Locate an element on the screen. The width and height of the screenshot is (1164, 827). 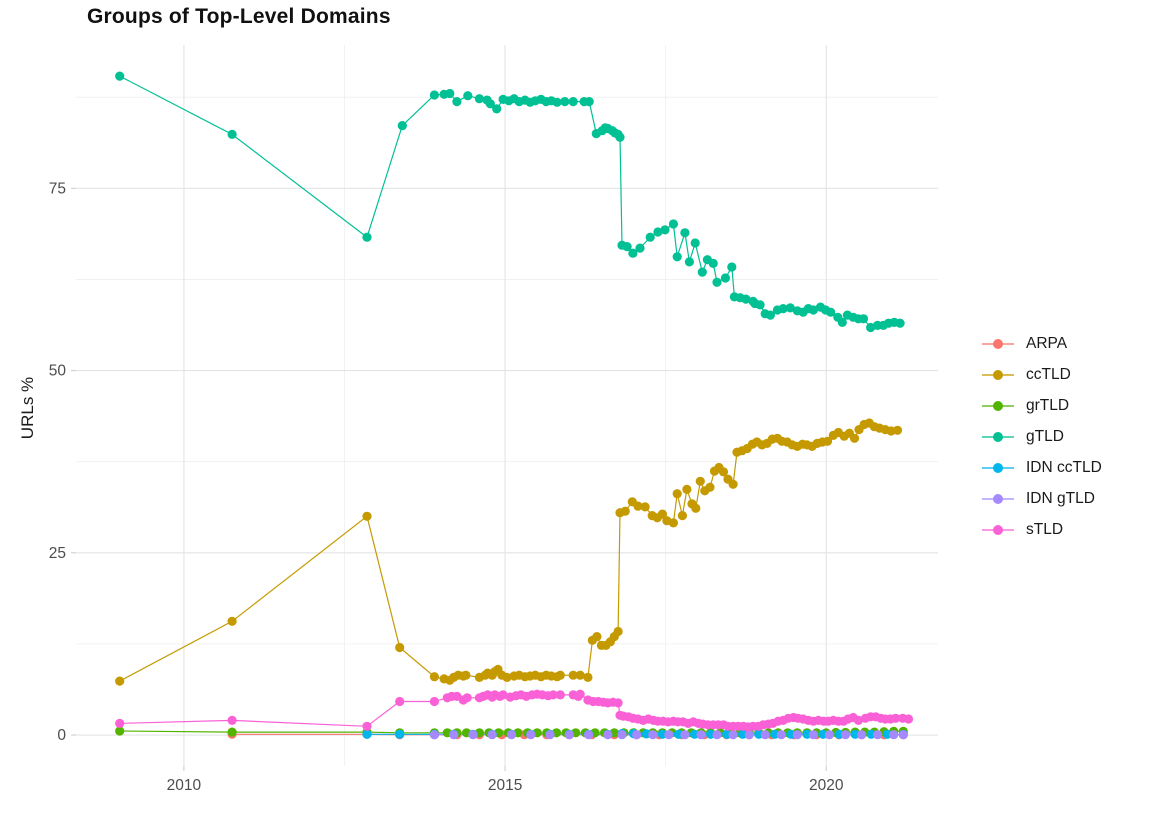
y-tick-label: 0 is located at coordinates (61, 735).